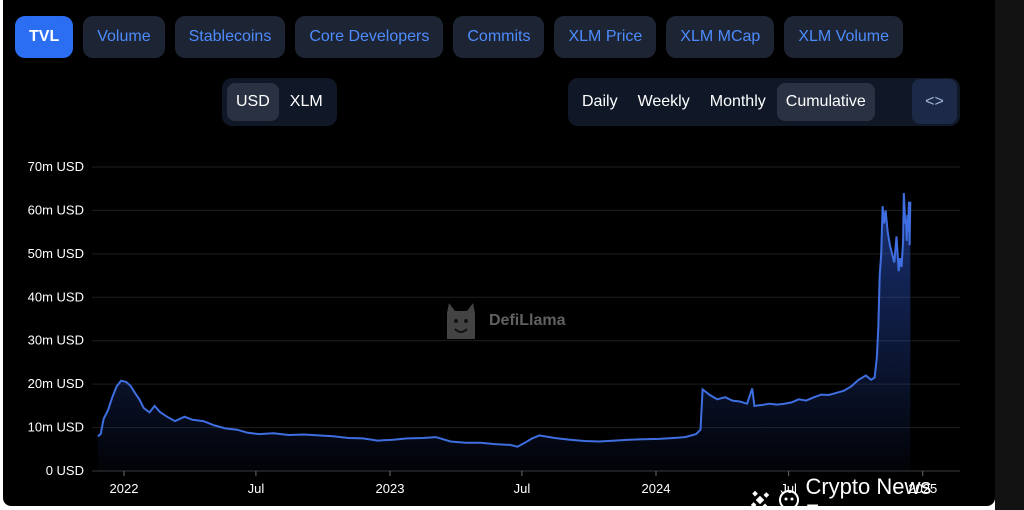 Image resolution: width=1024 pixels, height=510 pixels. Describe the element at coordinates (527, 320) in the screenshot. I see `watermark-text: DefiLlama` at that location.